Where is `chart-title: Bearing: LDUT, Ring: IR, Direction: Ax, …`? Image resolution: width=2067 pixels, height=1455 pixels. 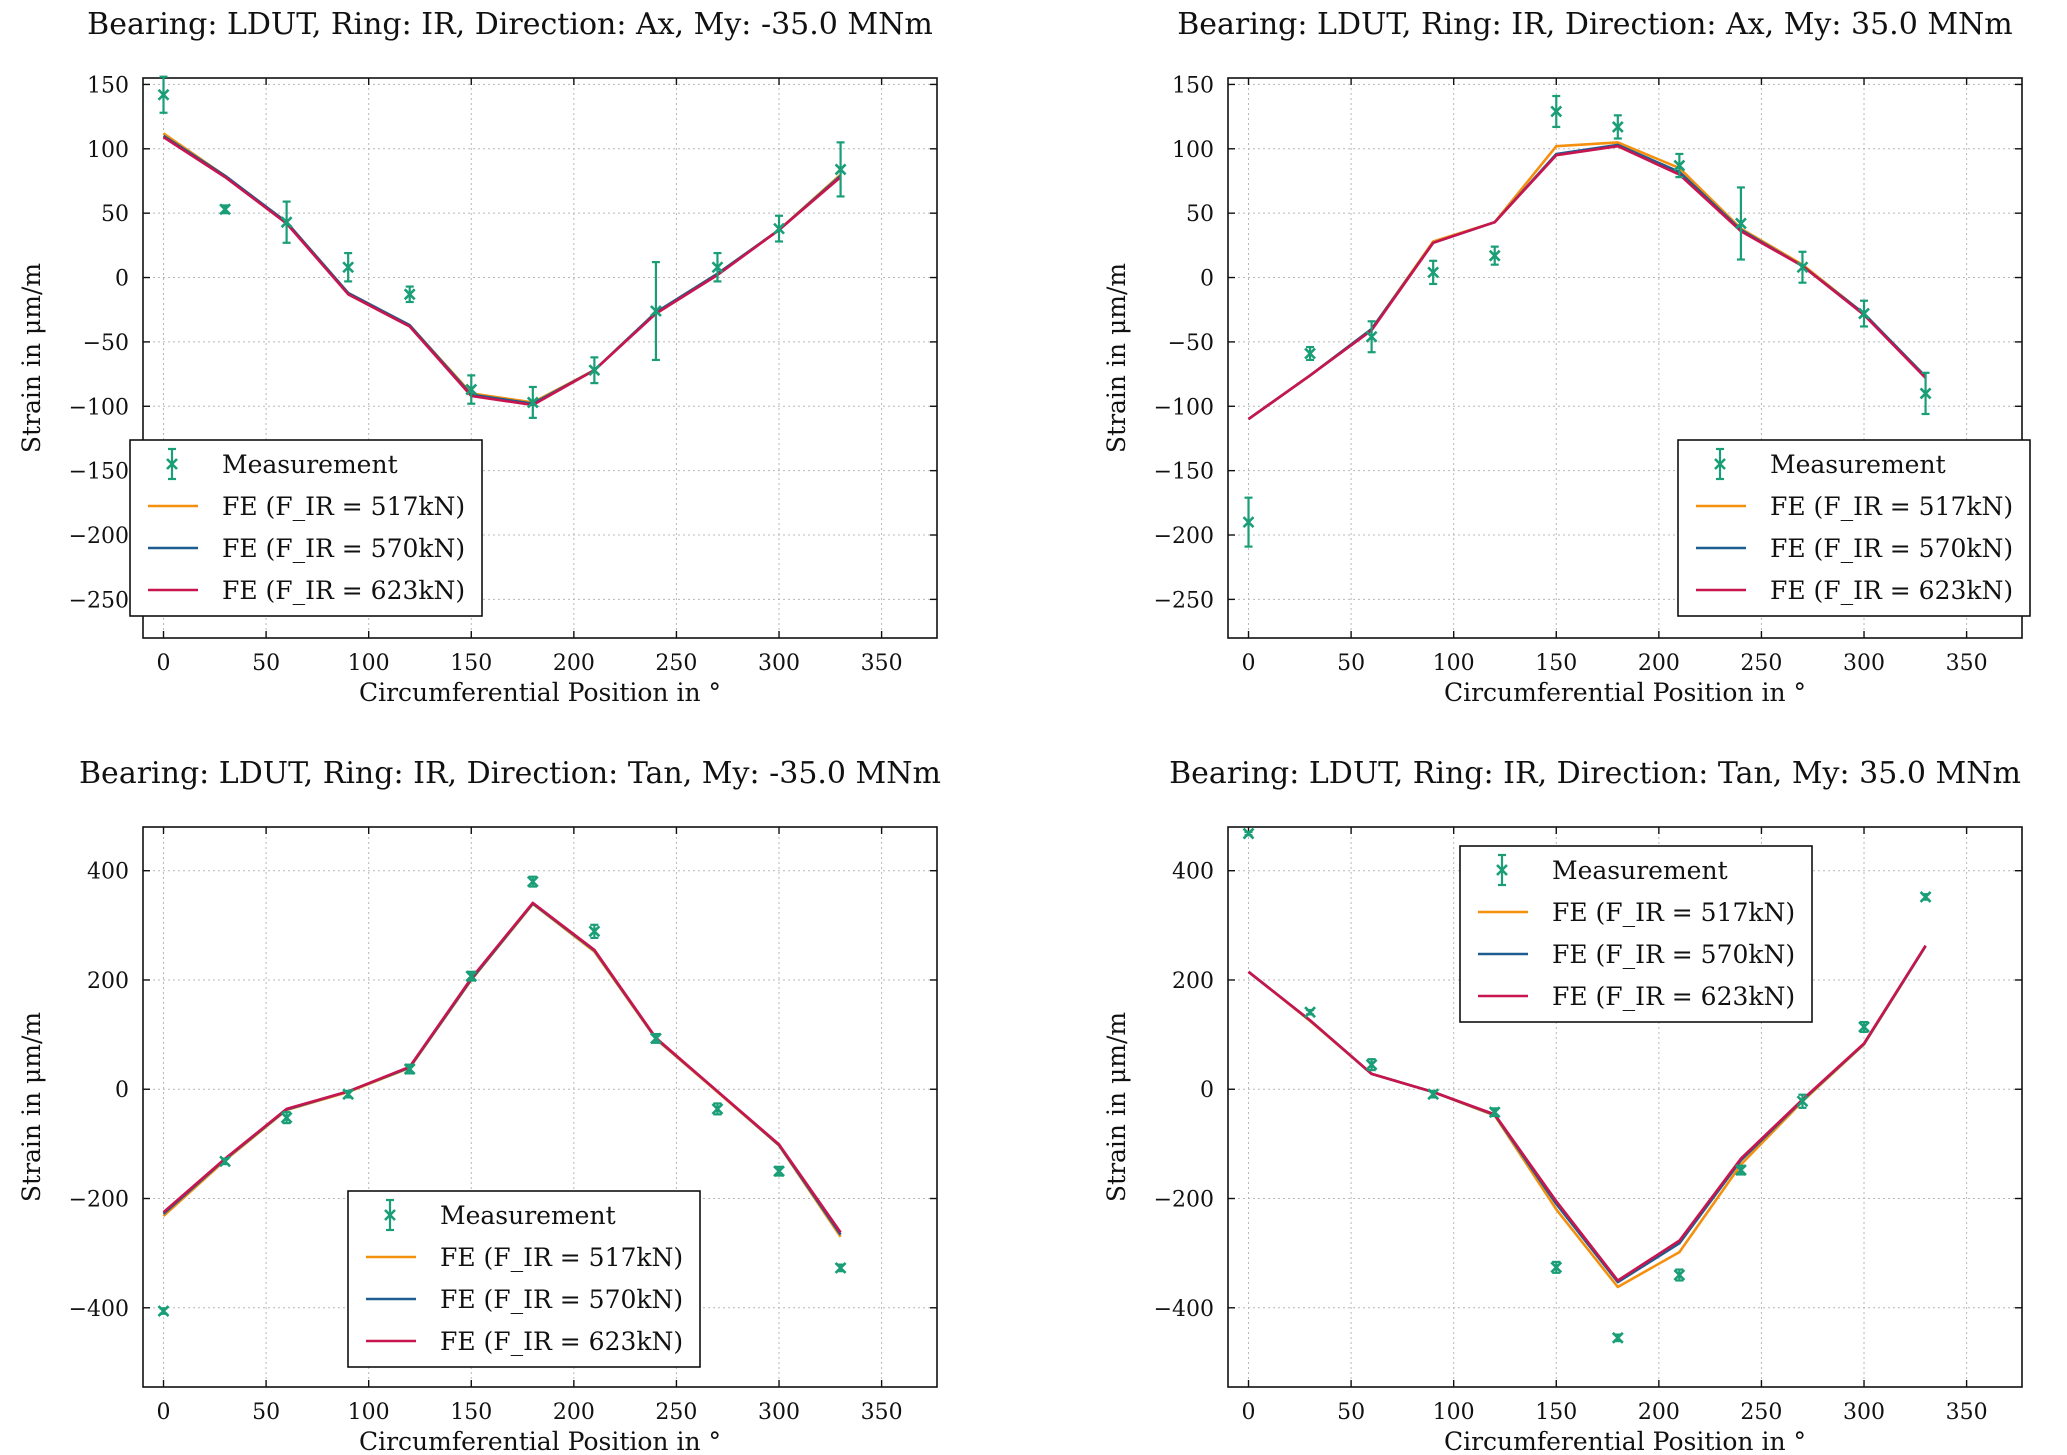
chart-title: Bearing: LDUT, Ring: IR, Direction: Ax, … is located at coordinates (1595, 24).